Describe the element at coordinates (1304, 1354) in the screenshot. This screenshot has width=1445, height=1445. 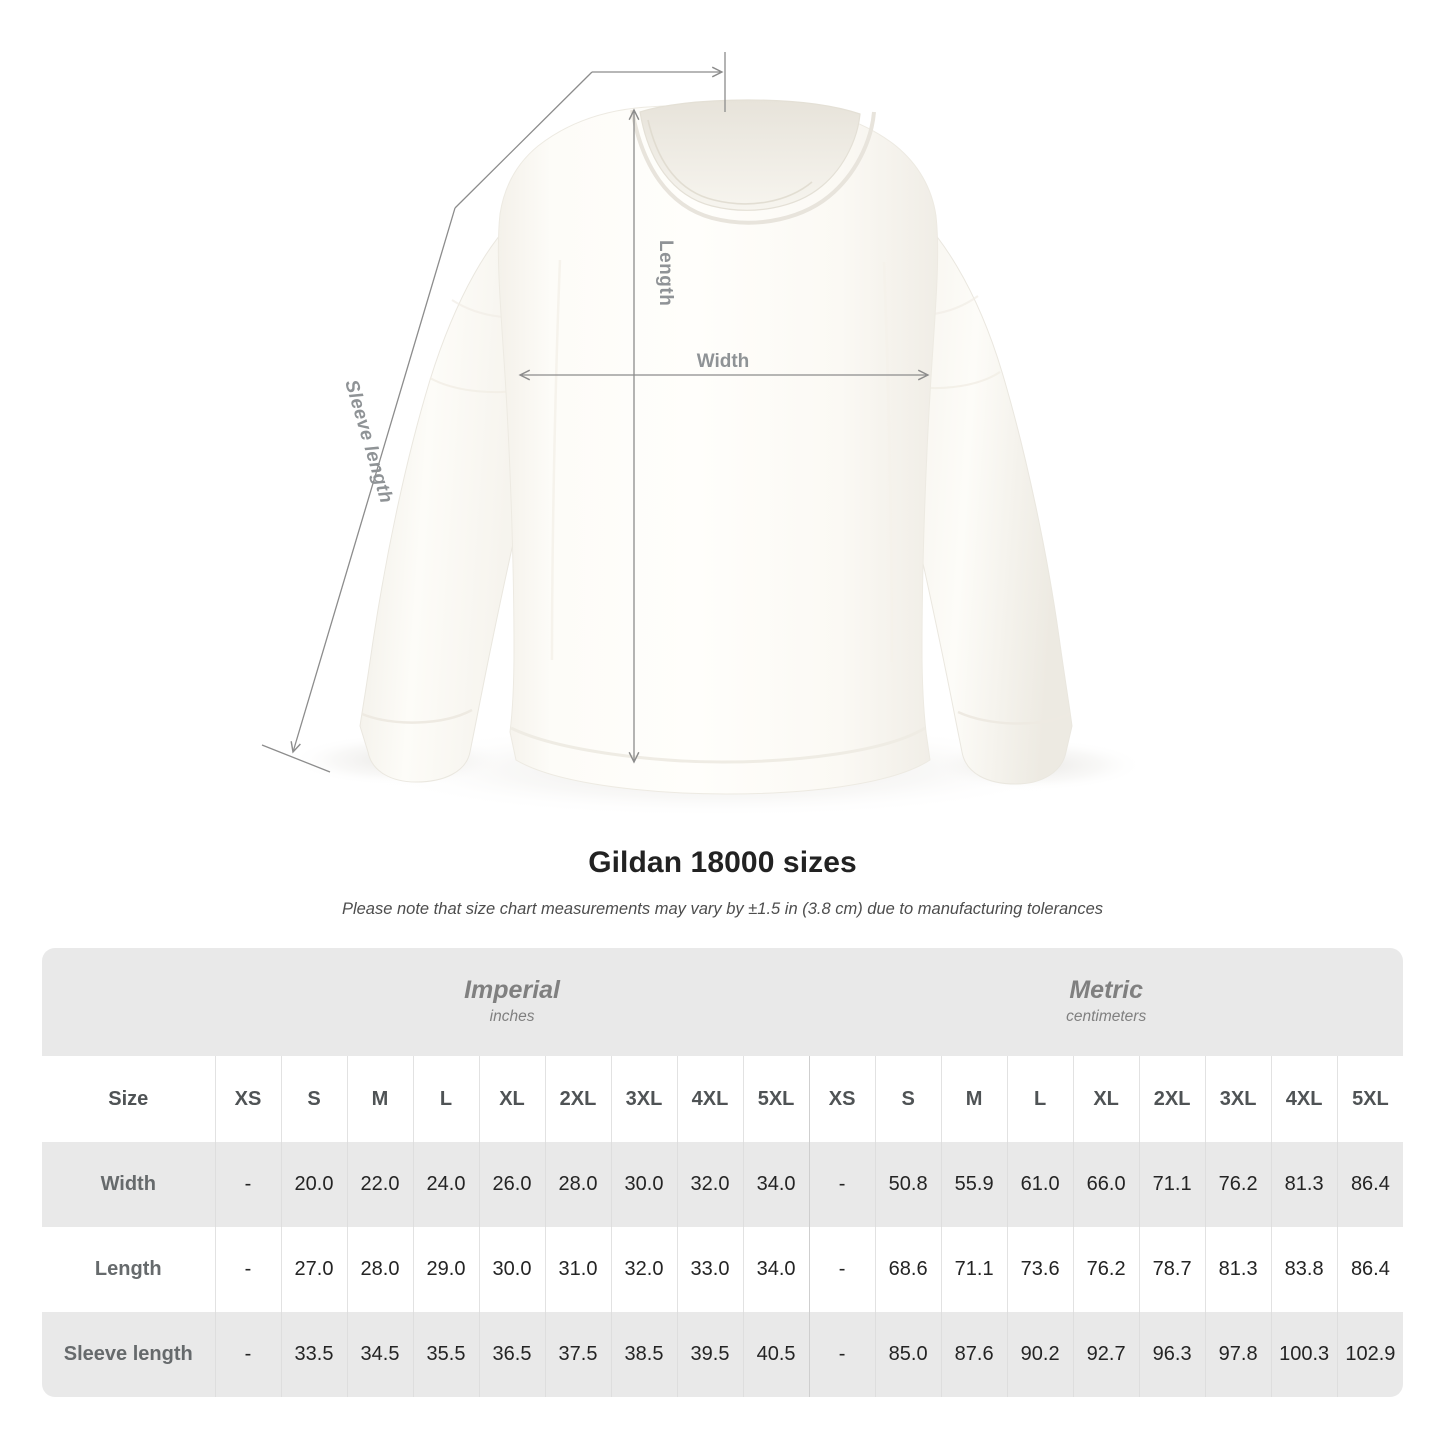
I see `cell-sleeve-metric-4xl: 100.3` at that location.